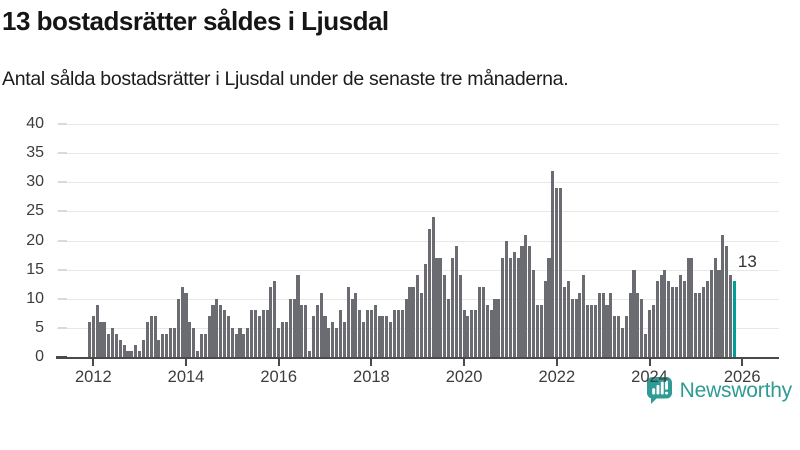 The width and height of the screenshot is (800, 450). What do you see at coordinates (35, 298) in the screenshot?
I see `y-axis-label: 10` at bounding box center [35, 298].